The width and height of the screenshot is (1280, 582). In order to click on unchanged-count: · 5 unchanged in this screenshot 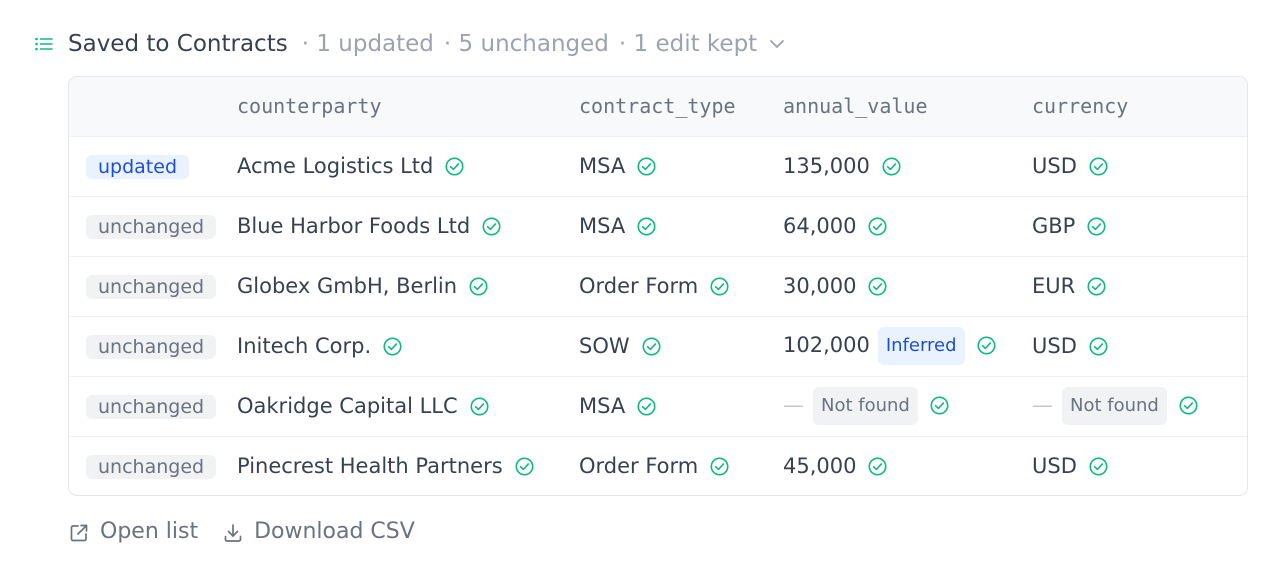, I will do `click(526, 44)`.